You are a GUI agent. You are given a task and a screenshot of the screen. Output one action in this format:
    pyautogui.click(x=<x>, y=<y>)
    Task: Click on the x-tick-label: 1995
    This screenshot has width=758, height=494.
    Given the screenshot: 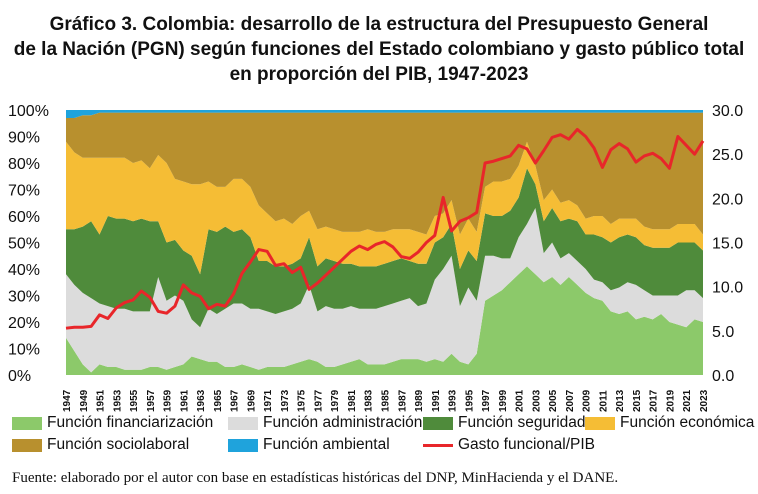 What is the action you would take?
    pyautogui.click(x=469, y=400)
    